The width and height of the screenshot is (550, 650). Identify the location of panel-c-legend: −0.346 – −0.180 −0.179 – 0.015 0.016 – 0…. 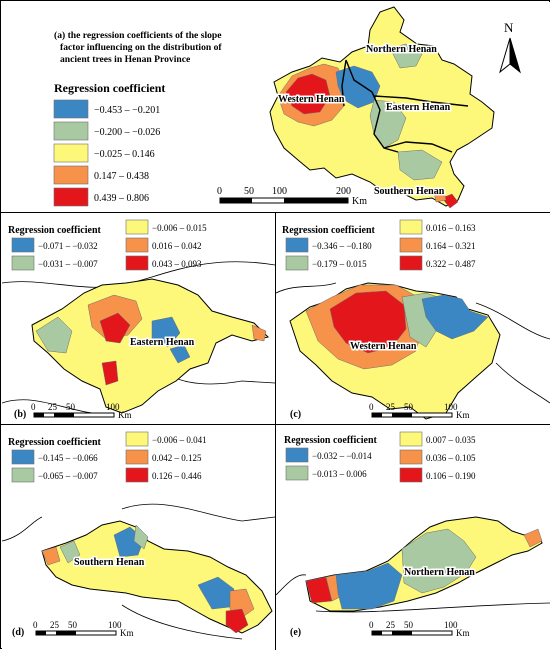
(380, 245).